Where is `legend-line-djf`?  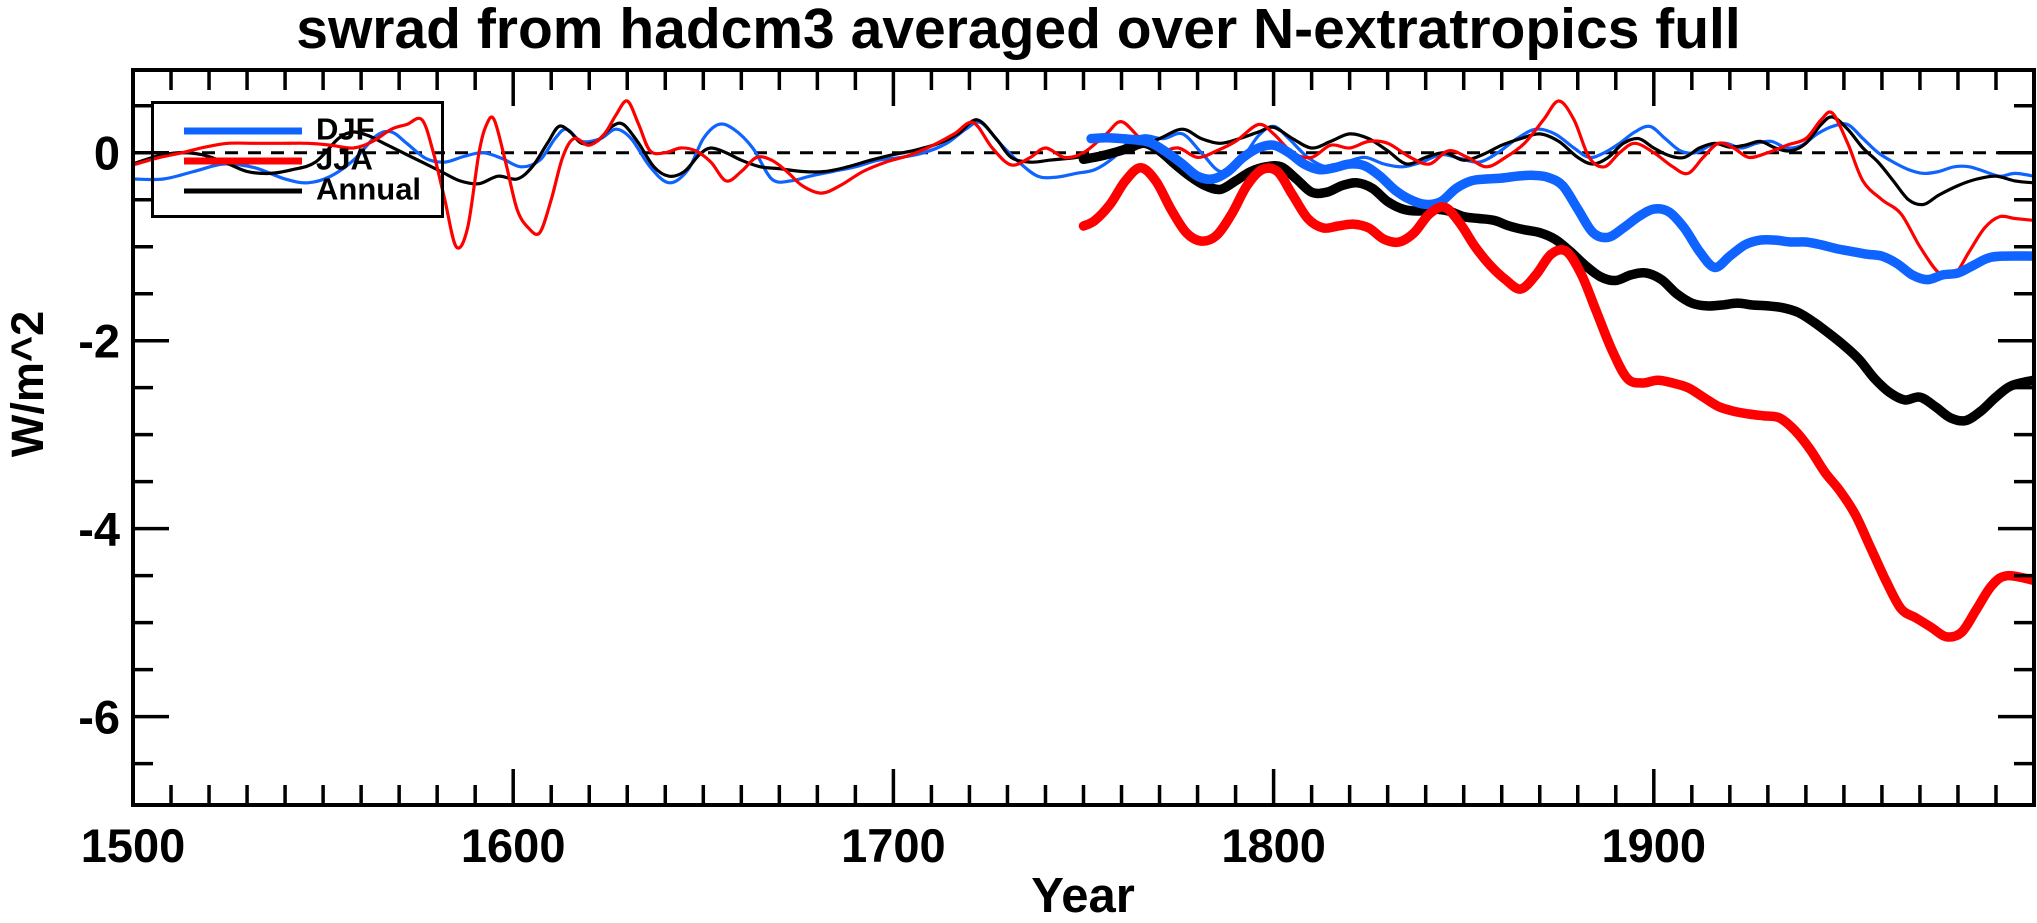
legend-line-djf is located at coordinates (243, 131).